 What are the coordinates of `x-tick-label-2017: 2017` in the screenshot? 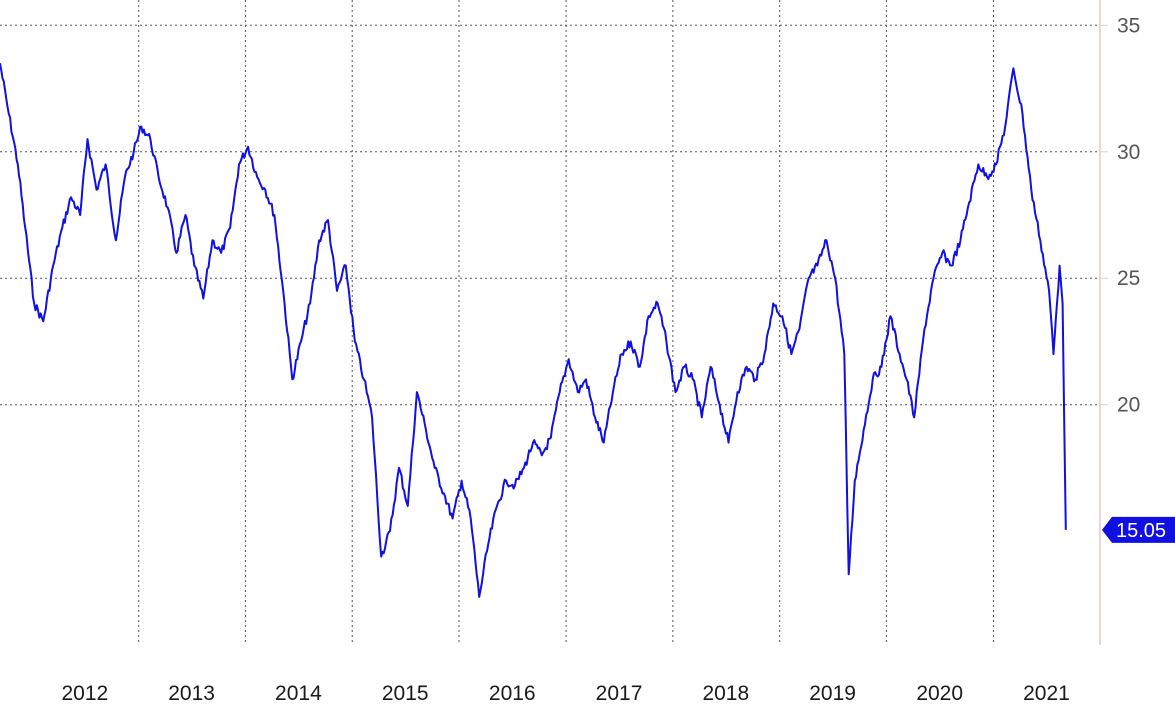 It's located at (619, 693).